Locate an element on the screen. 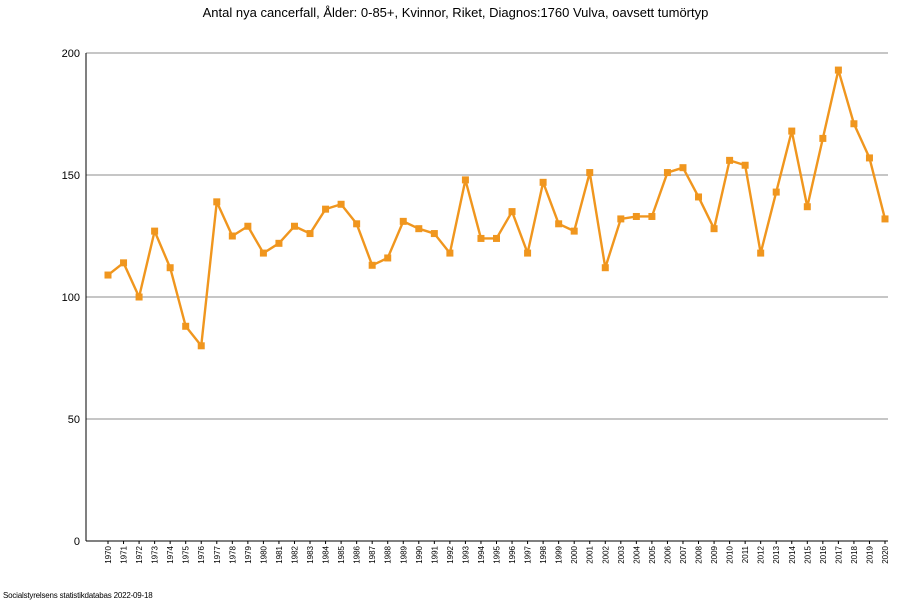 This screenshot has width=911, height=612. x-tick-label: 1977 is located at coordinates (217, 554).